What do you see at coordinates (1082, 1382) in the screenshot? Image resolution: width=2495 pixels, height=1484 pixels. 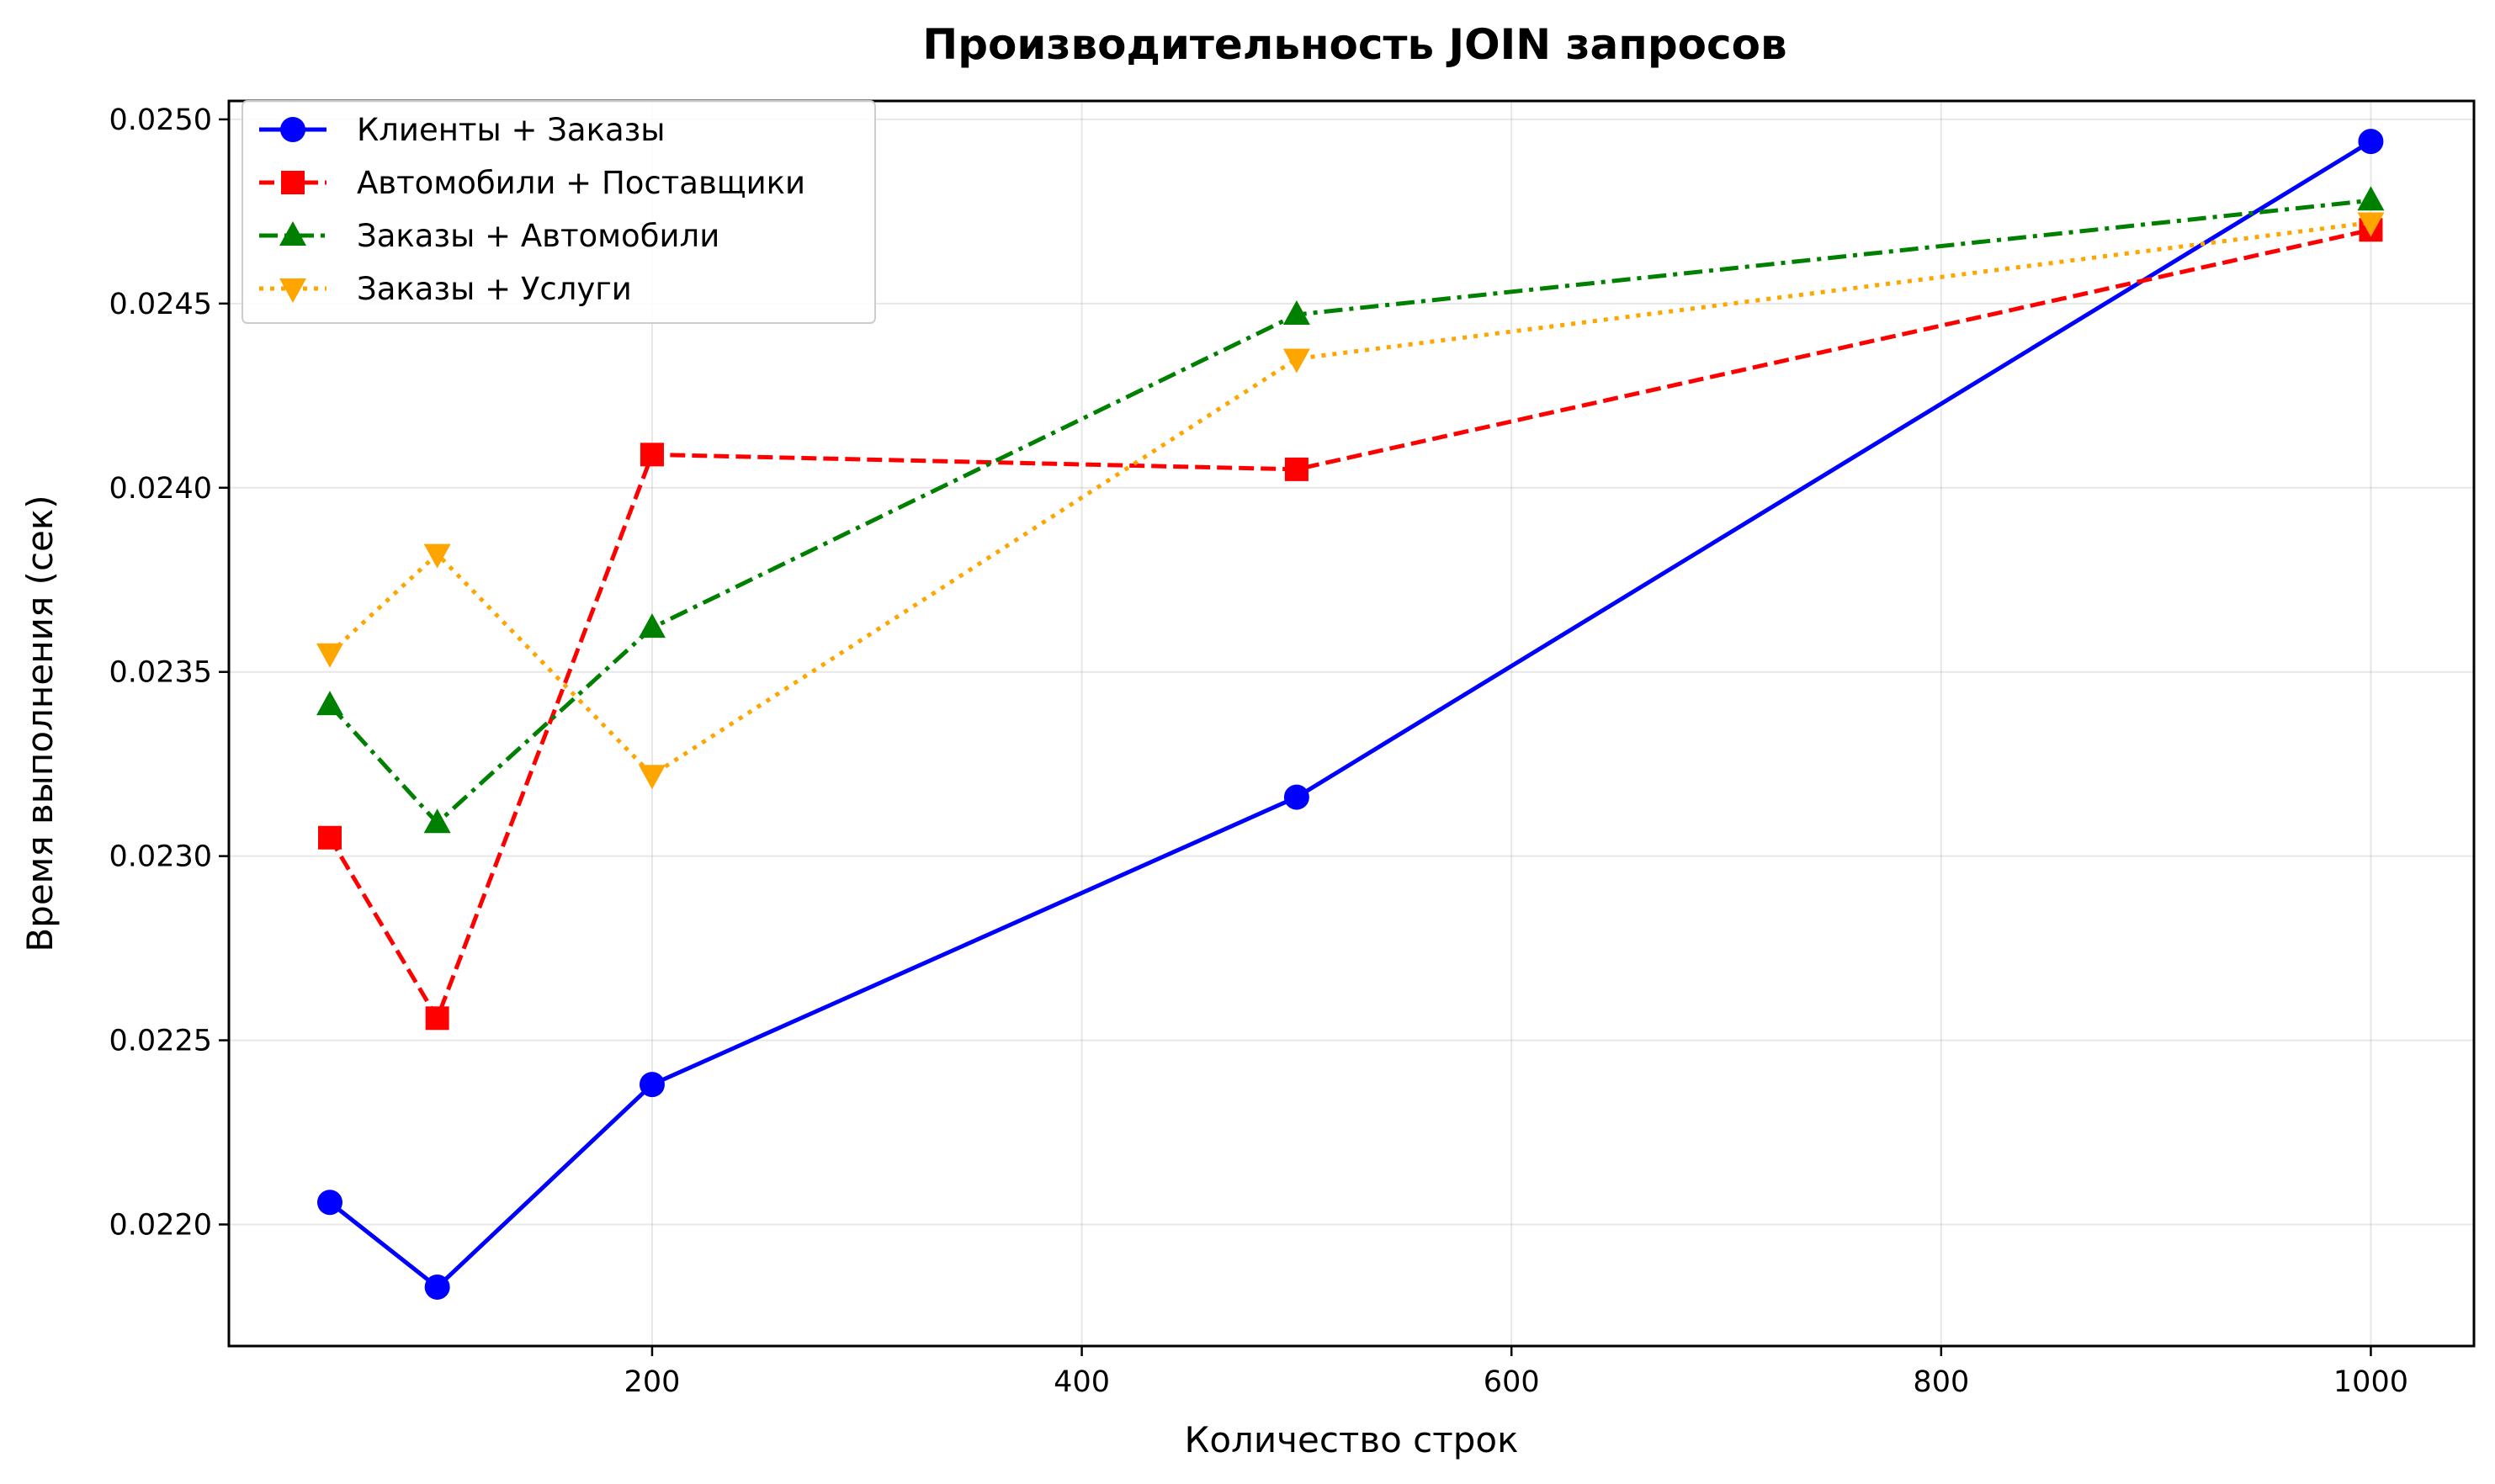 I see `x-tick-label: 400` at bounding box center [1082, 1382].